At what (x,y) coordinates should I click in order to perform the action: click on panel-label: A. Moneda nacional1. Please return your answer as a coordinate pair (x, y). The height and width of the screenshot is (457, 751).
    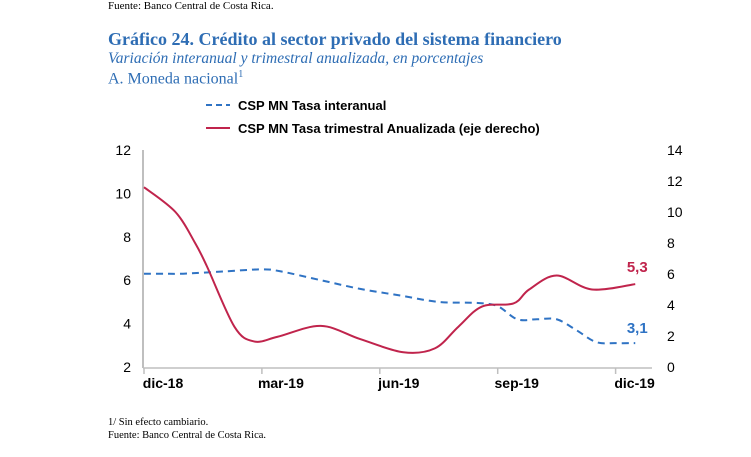
    Looking at the image, I should click on (175, 78).